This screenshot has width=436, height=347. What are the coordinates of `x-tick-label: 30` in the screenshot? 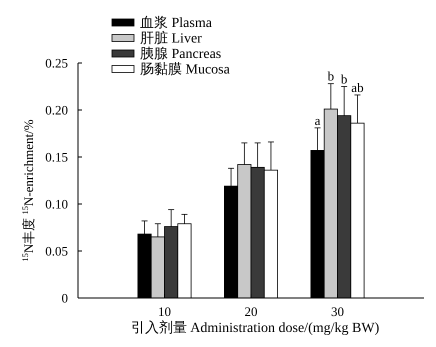 It's located at (337, 311).